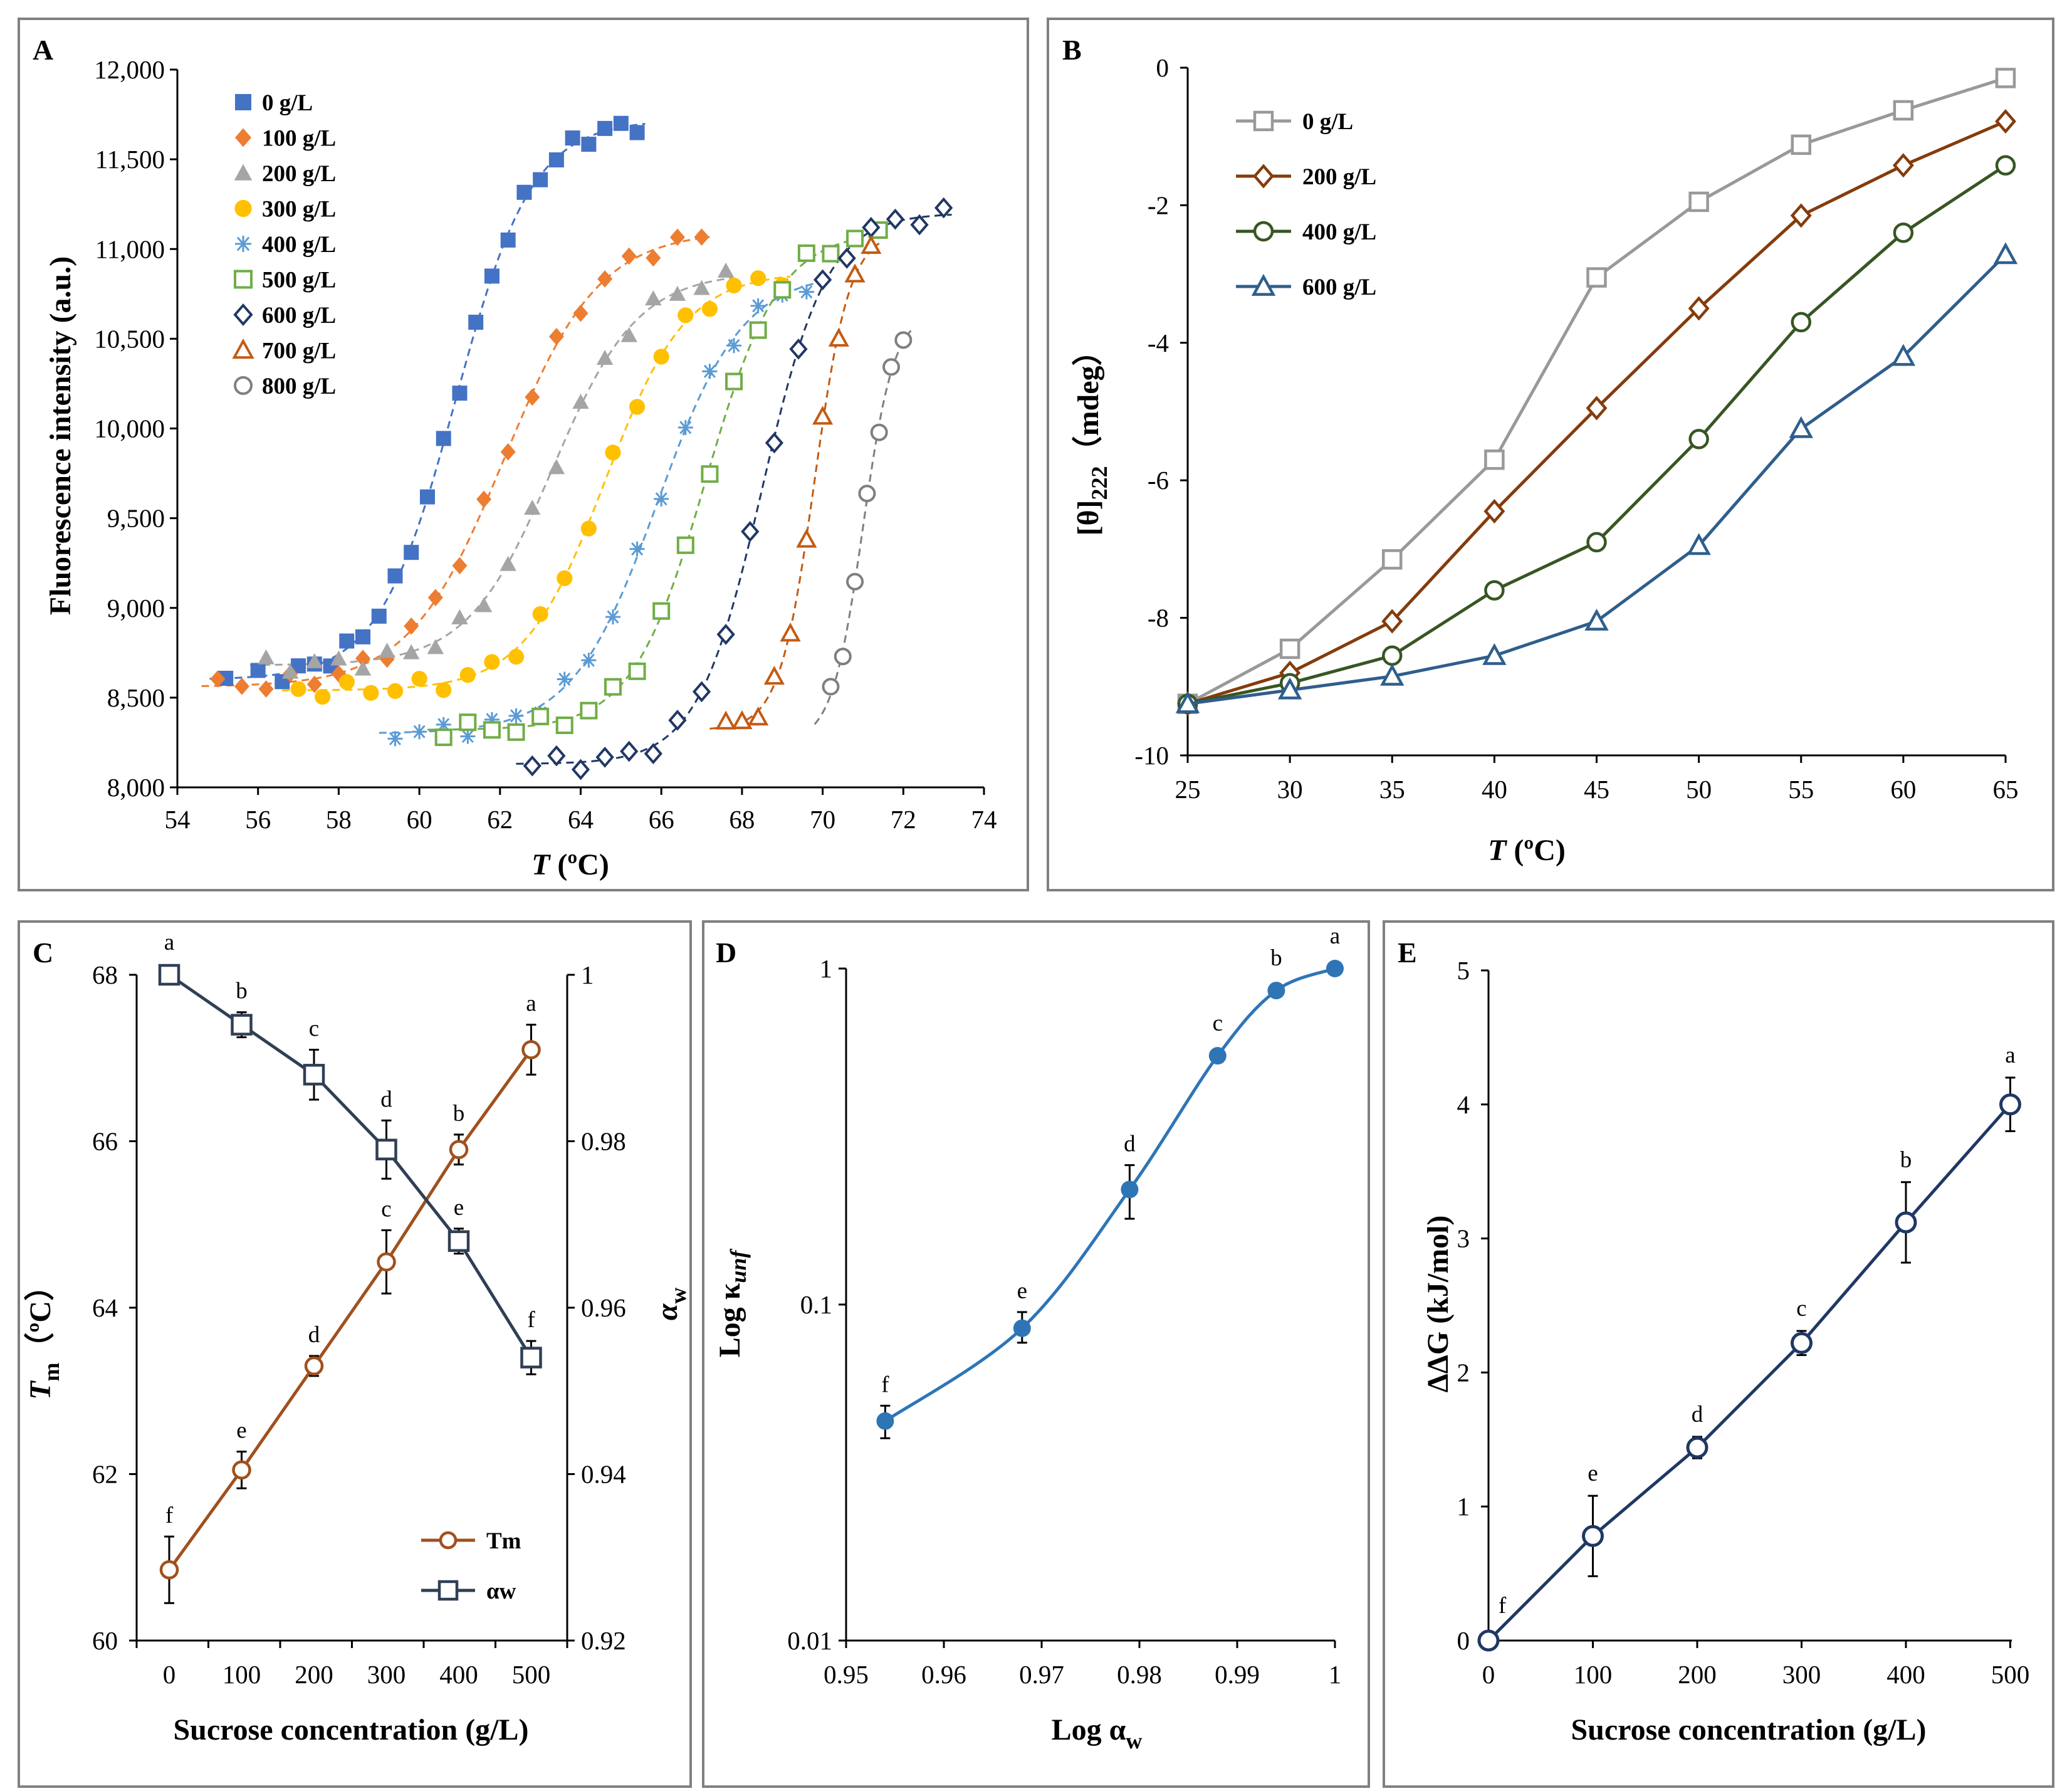 This screenshot has height=1791, width=2072. Describe the element at coordinates (1335, 1674) in the screenshot. I see `x-tick-label: 1` at that location.